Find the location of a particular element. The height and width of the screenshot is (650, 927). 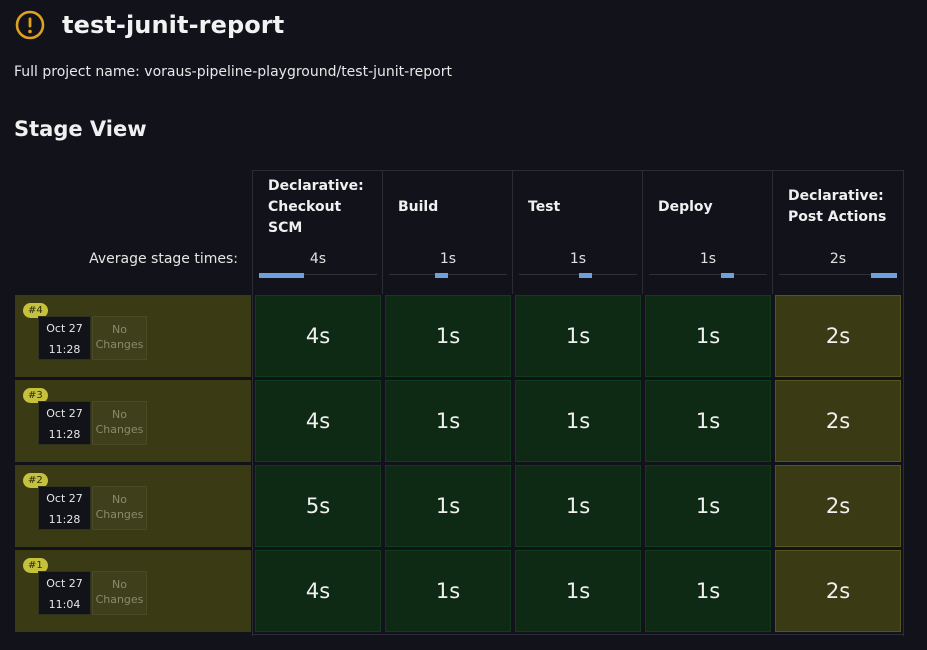

page-title: test-junit-report is located at coordinates (173, 25).